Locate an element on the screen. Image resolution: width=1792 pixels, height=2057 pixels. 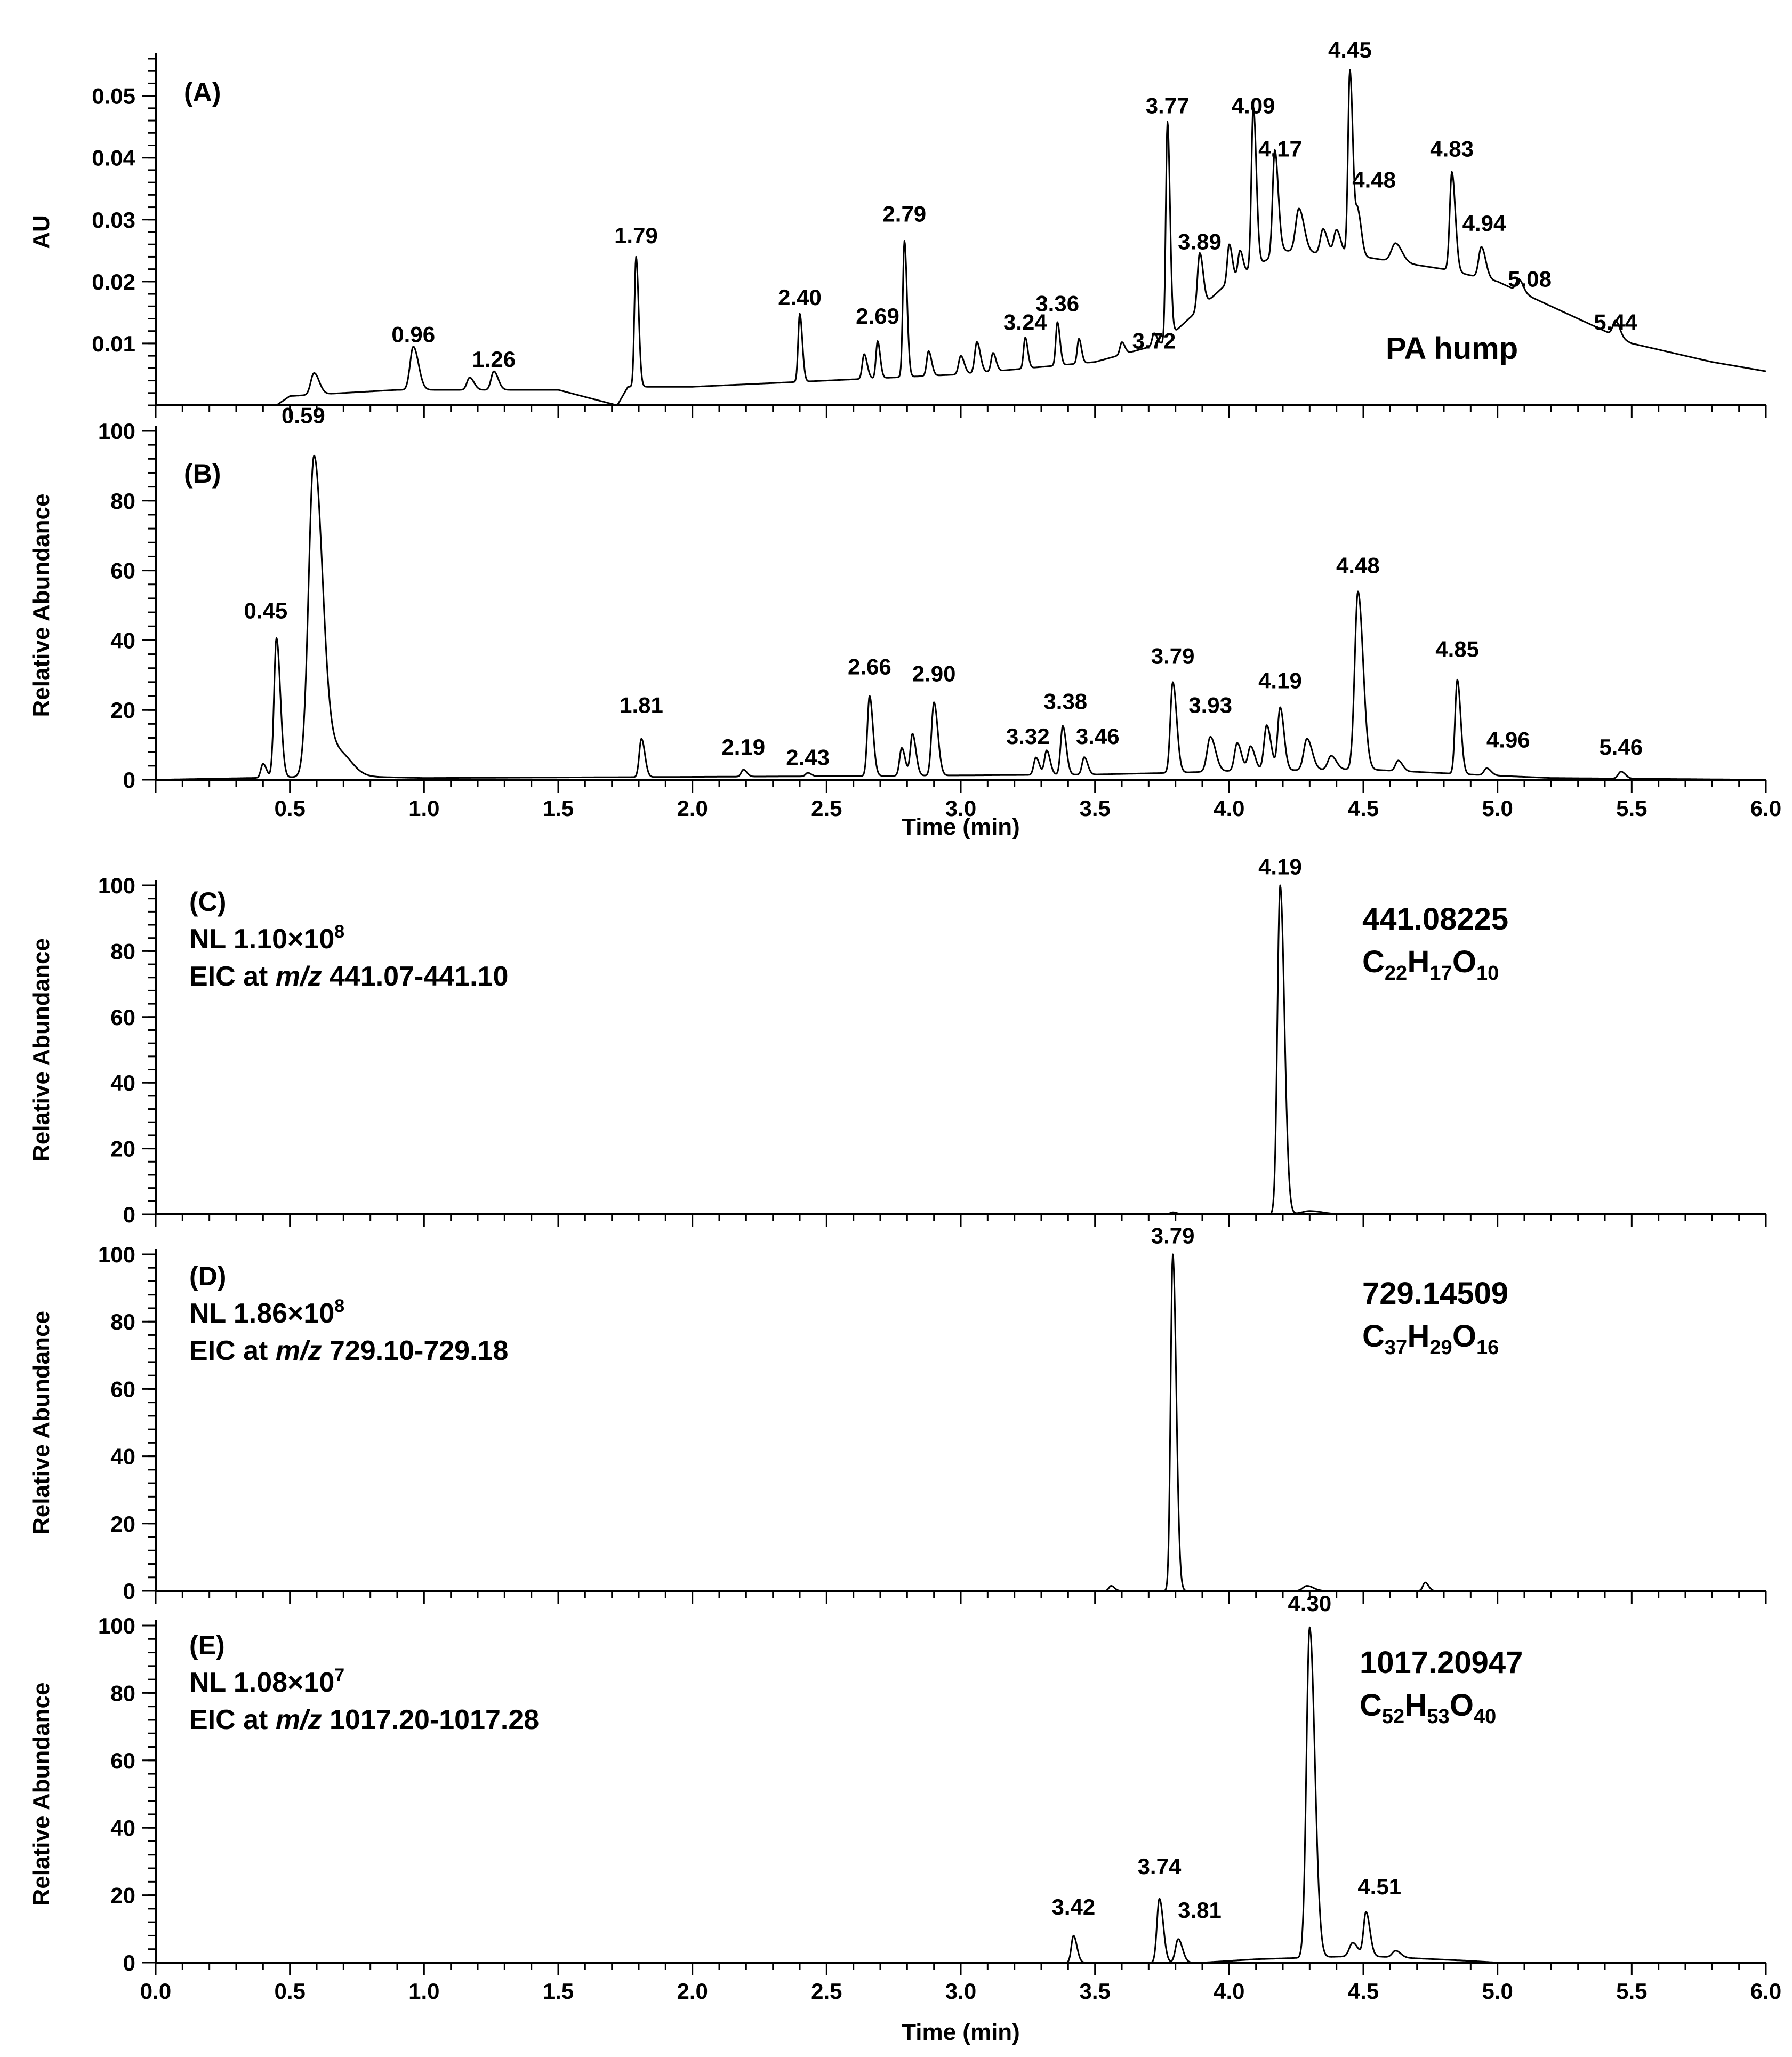
peak-label: 4.96 is located at coordinates (1508, 740).